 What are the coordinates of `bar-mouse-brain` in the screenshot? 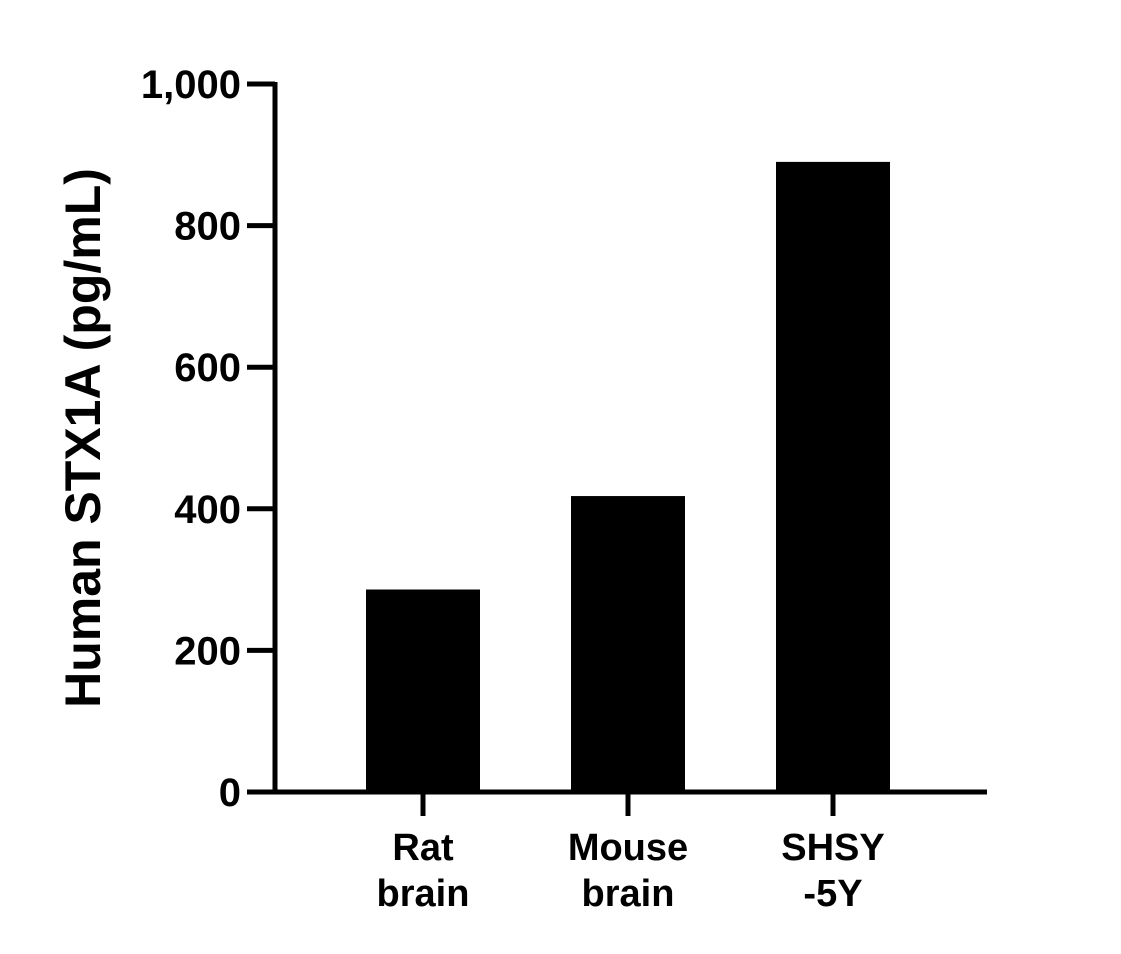 It's located at (628, 644).